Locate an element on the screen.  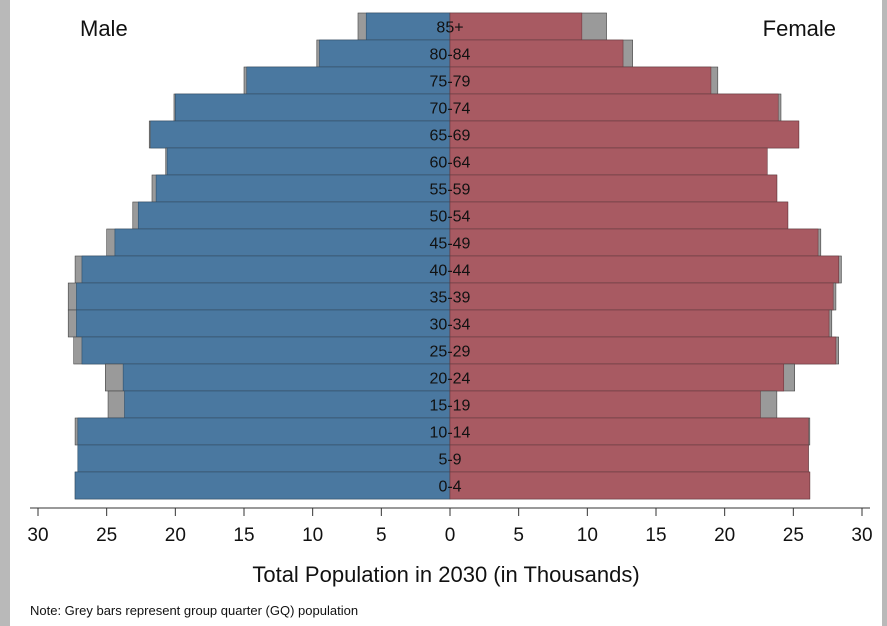
age-group-label: 15-19 is located at coordinates (450, 406).